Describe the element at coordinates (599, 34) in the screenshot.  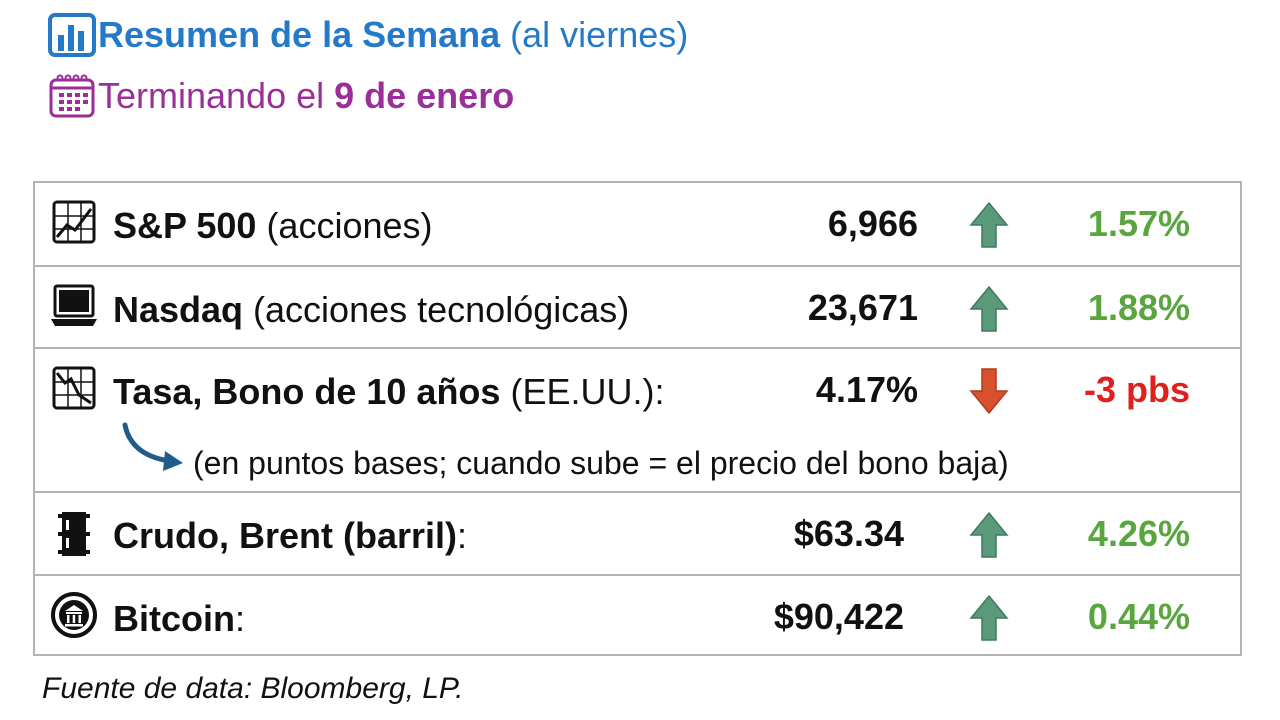
I see `title-rest: (al viernes)` at that location.